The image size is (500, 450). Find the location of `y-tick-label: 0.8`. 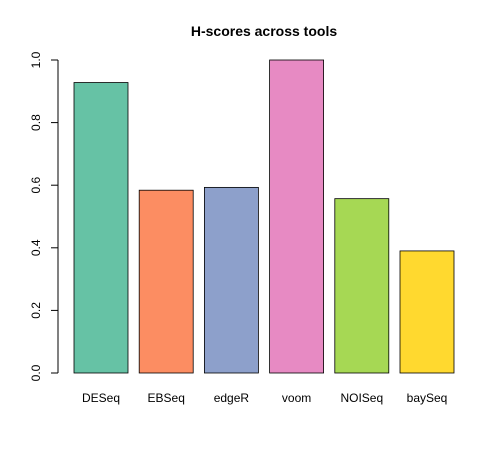

y-tick-label: 0.8 is located at coordinates (36, 122).